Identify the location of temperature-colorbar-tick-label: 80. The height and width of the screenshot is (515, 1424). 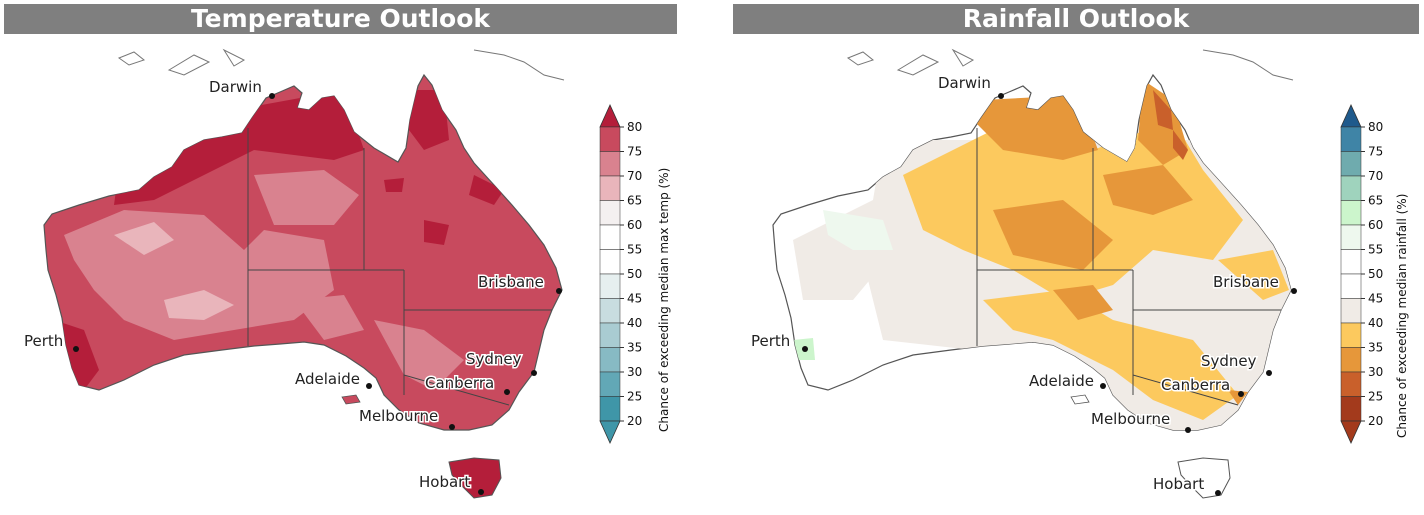
(634, 127).